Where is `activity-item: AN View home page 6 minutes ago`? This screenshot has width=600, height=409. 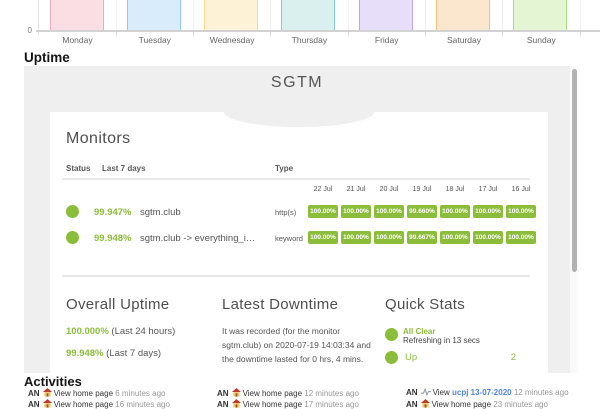
activity-item: AN View home page 6 minutes ago is located at coordinates (97, 393).